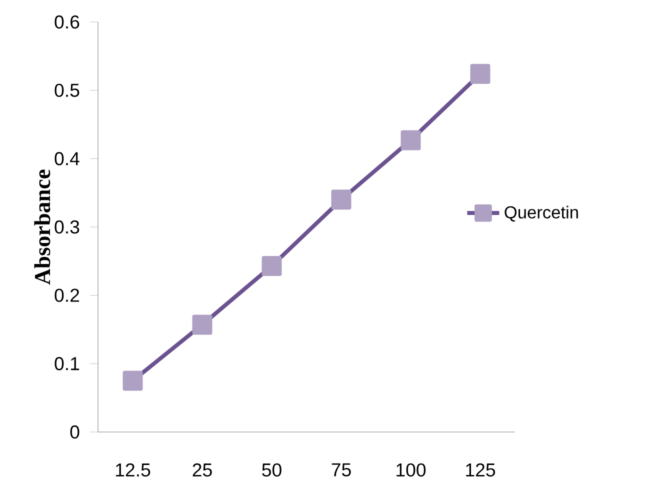 The width and height of the screenshot is (649, 491). I want to click on y-tick-label: 0.2, so click(67, 295).